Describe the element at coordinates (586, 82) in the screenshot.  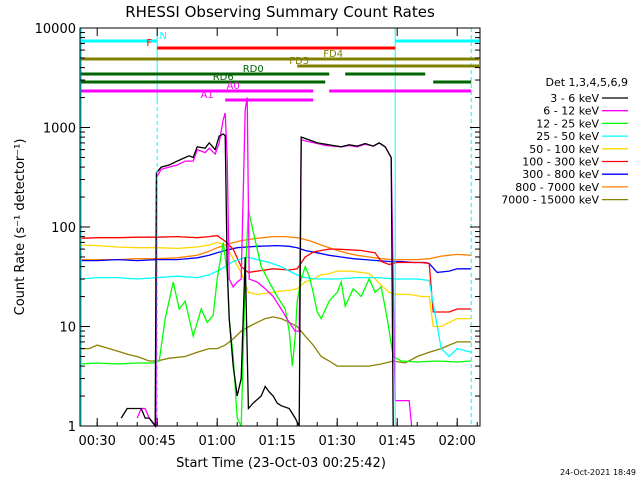
I see `legend-title: Det 1,3,4,5,6,9` at that location.